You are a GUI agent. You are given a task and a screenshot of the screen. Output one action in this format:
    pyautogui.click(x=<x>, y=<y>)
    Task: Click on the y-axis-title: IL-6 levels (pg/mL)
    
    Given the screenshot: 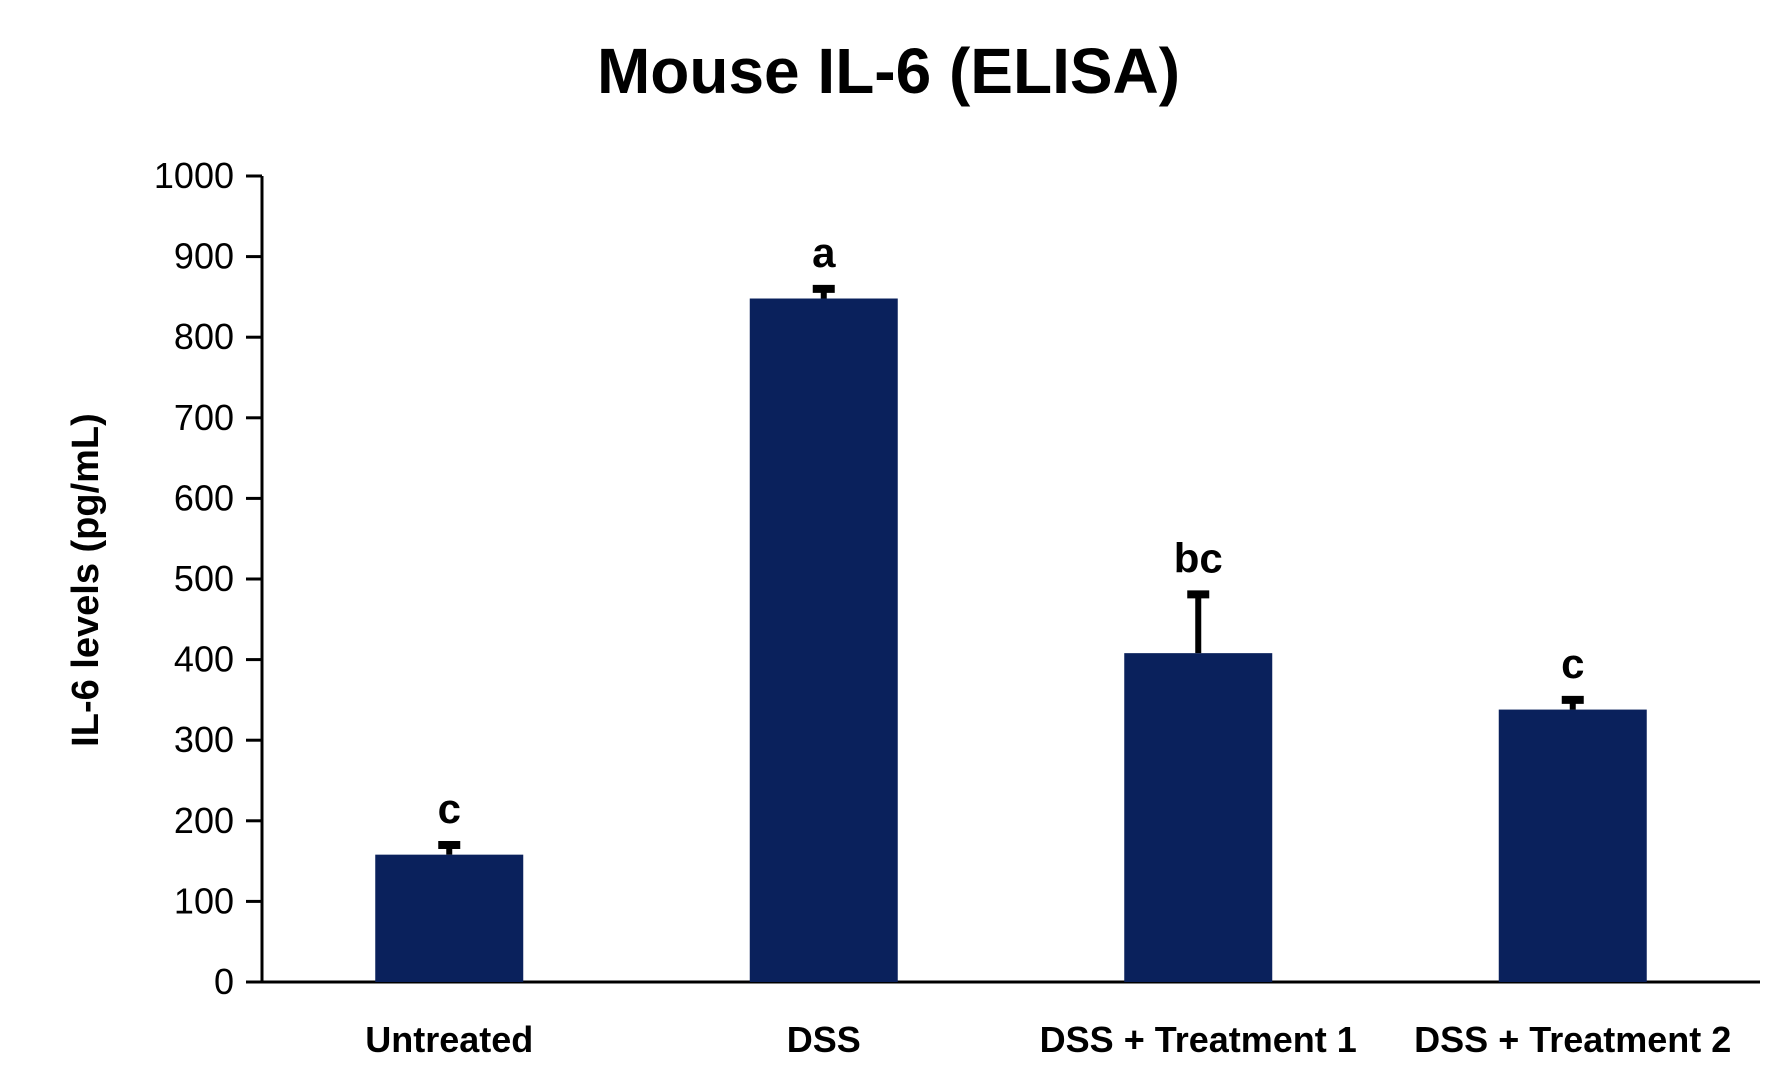 What is the action you would take?
    pyautogui.click(x=86, y=580)
    